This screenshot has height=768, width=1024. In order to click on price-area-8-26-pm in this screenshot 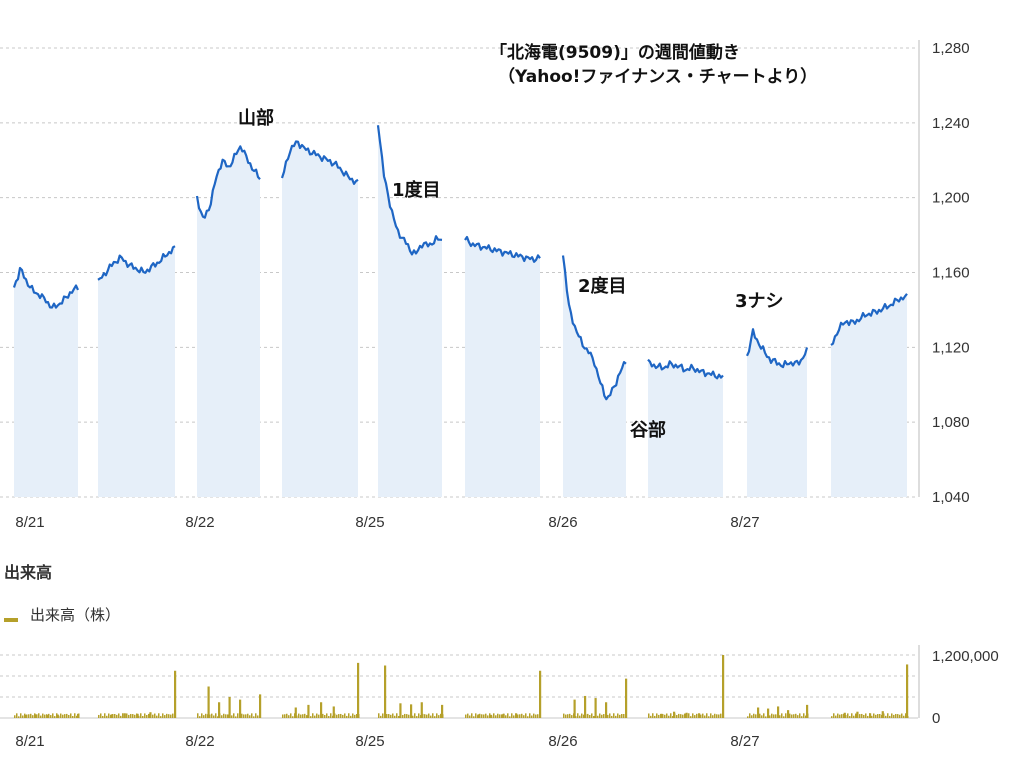, I will do `click(685, 428)`.